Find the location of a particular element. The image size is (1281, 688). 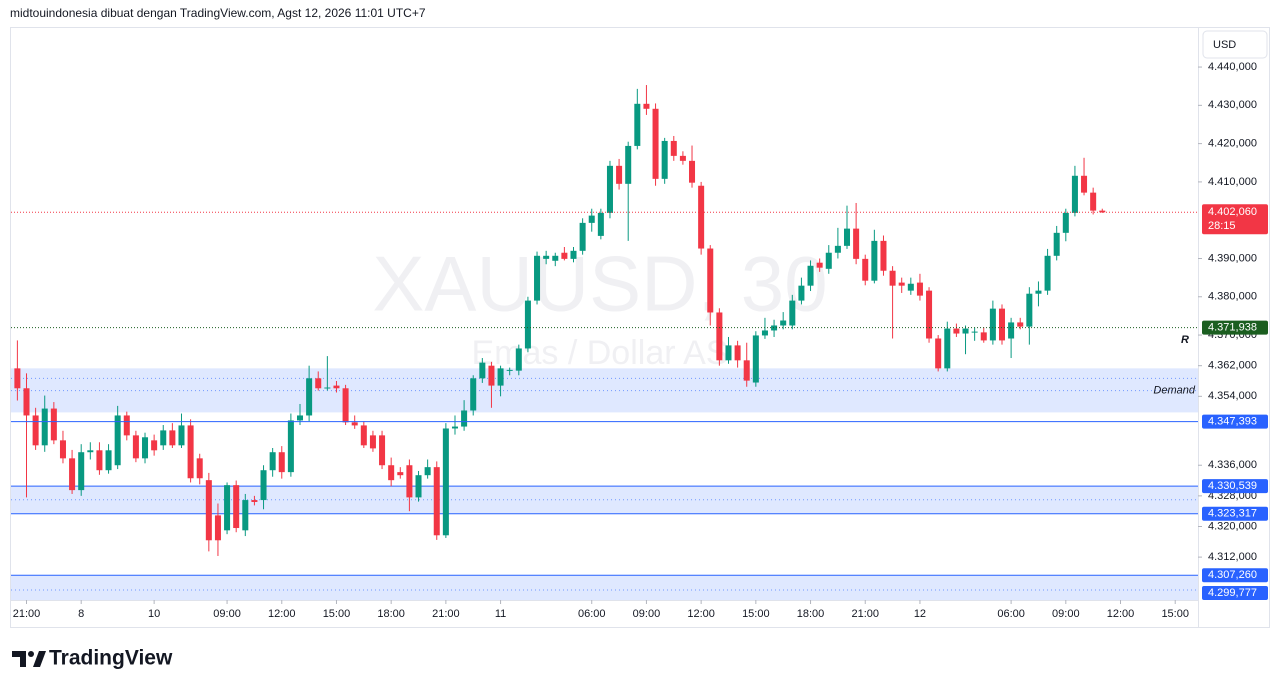

y-tick-label: 4.440,000 is located at coordinates (1232, 67).